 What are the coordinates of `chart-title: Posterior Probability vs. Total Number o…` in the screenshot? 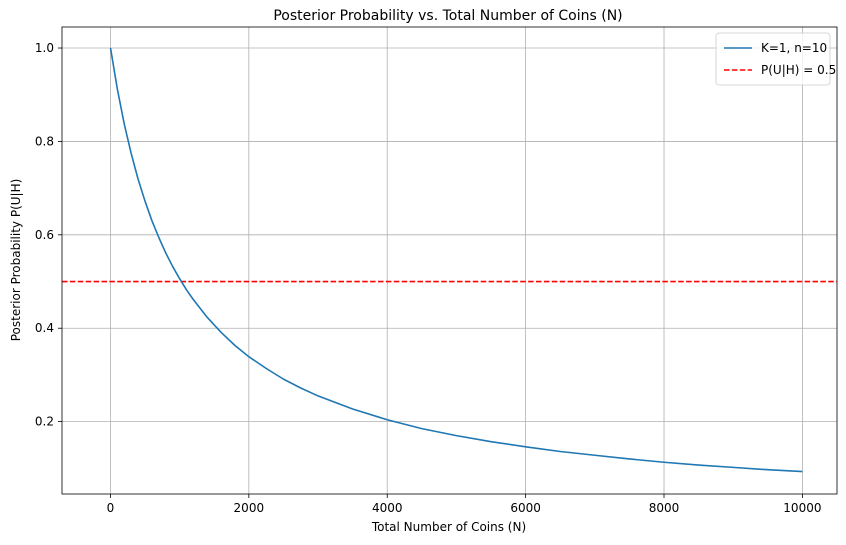 It's located at (447, 16).